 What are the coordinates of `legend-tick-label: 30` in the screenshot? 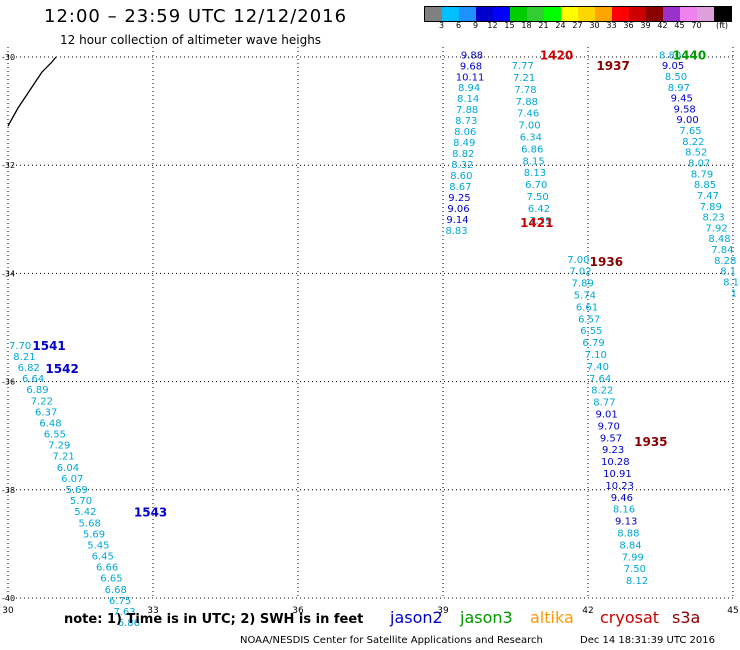 It's located at (594, 25).